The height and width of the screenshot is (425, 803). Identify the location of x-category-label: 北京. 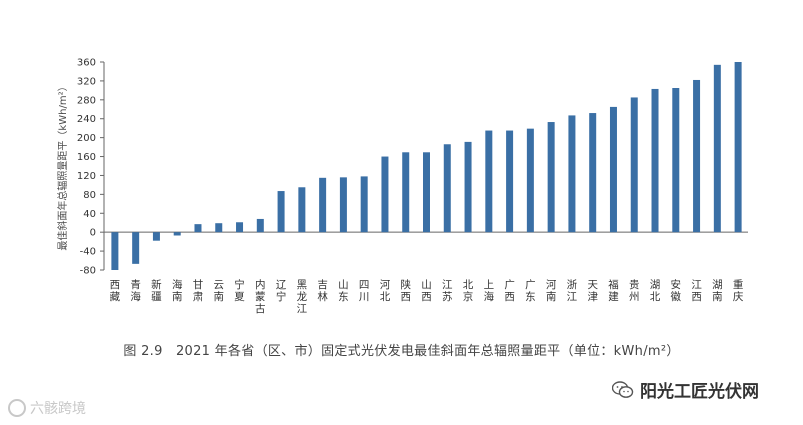
(468, 291).